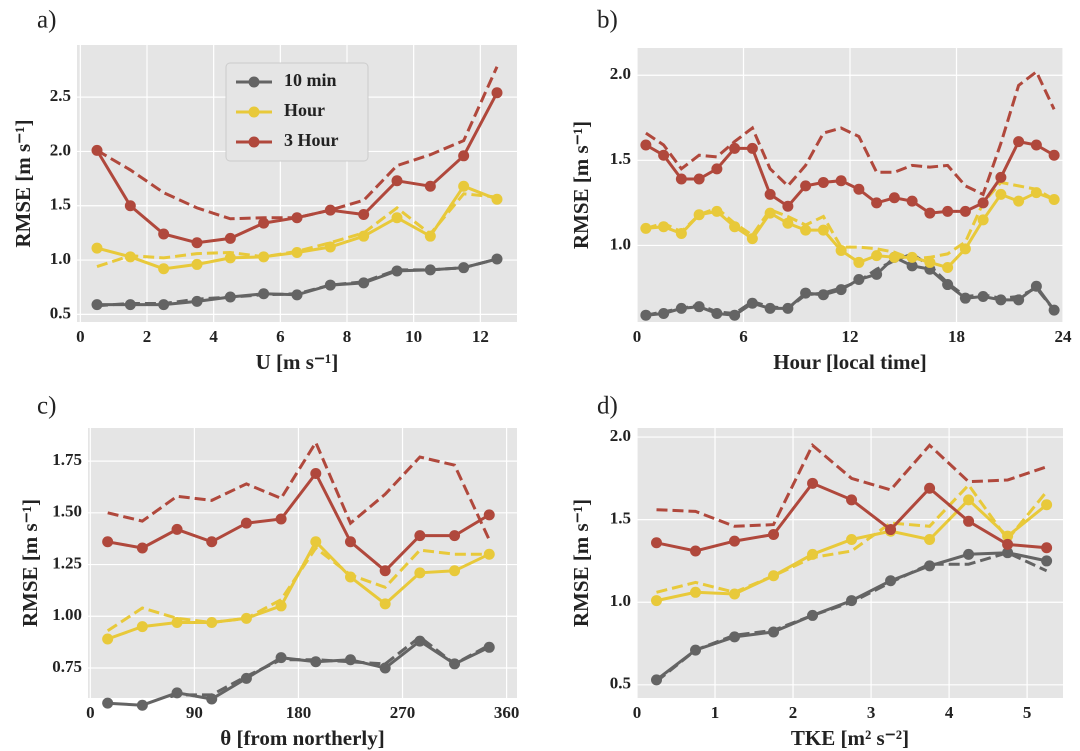 The image size is (1080, 751). Describe the element at coordinates (620, 683) in the screenshot. I see `y-tick-label: 0.5` at that location.